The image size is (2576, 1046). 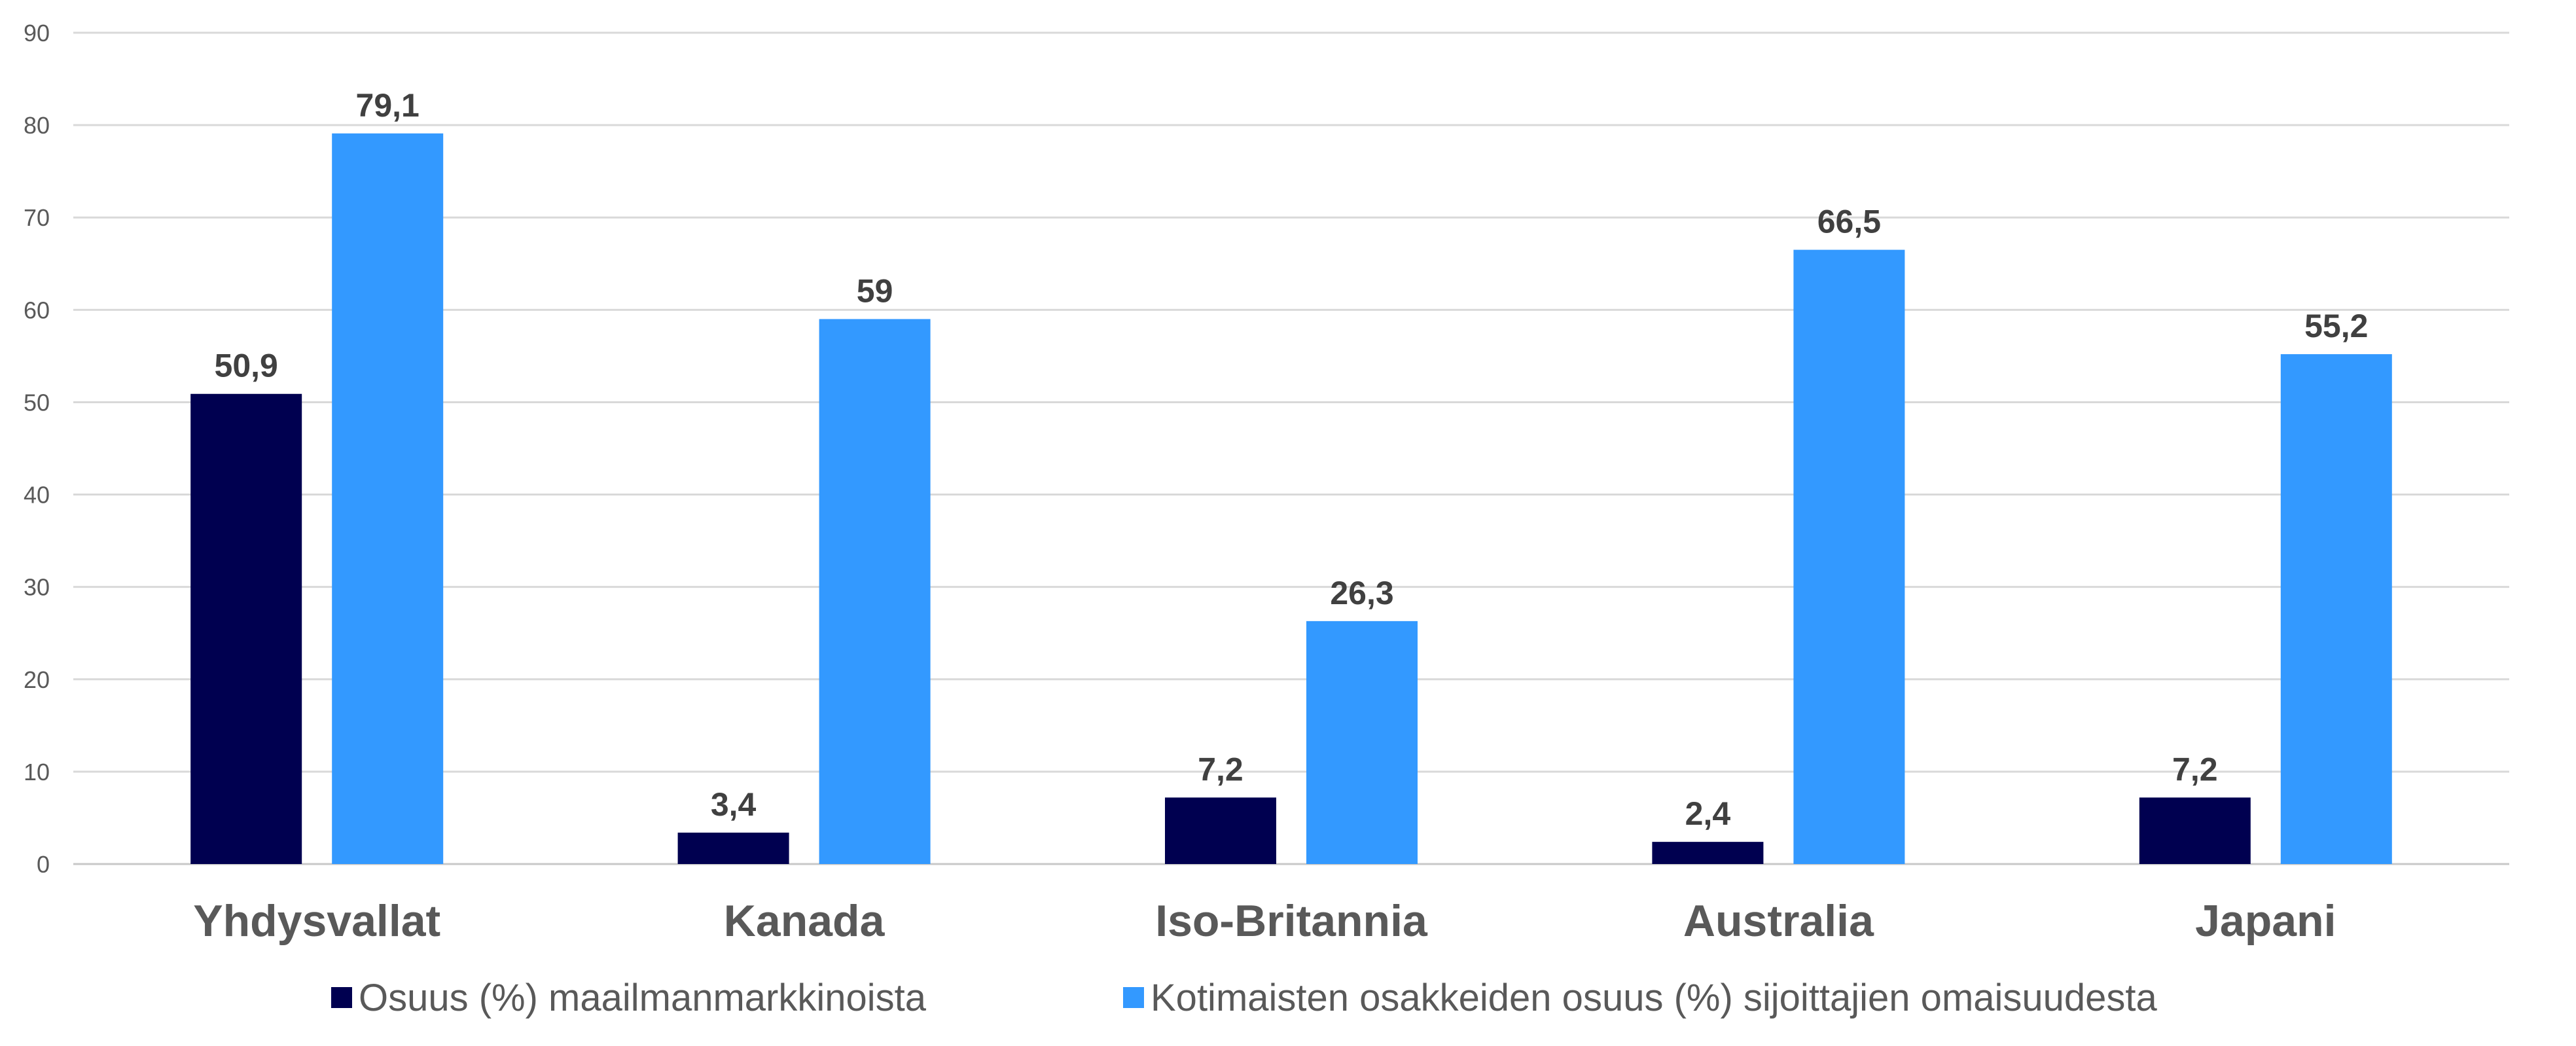 What do you see at coordinates (37, 125) in the screenshot?
I see `y-tick-label: 80` at bounding box center [37, 125].